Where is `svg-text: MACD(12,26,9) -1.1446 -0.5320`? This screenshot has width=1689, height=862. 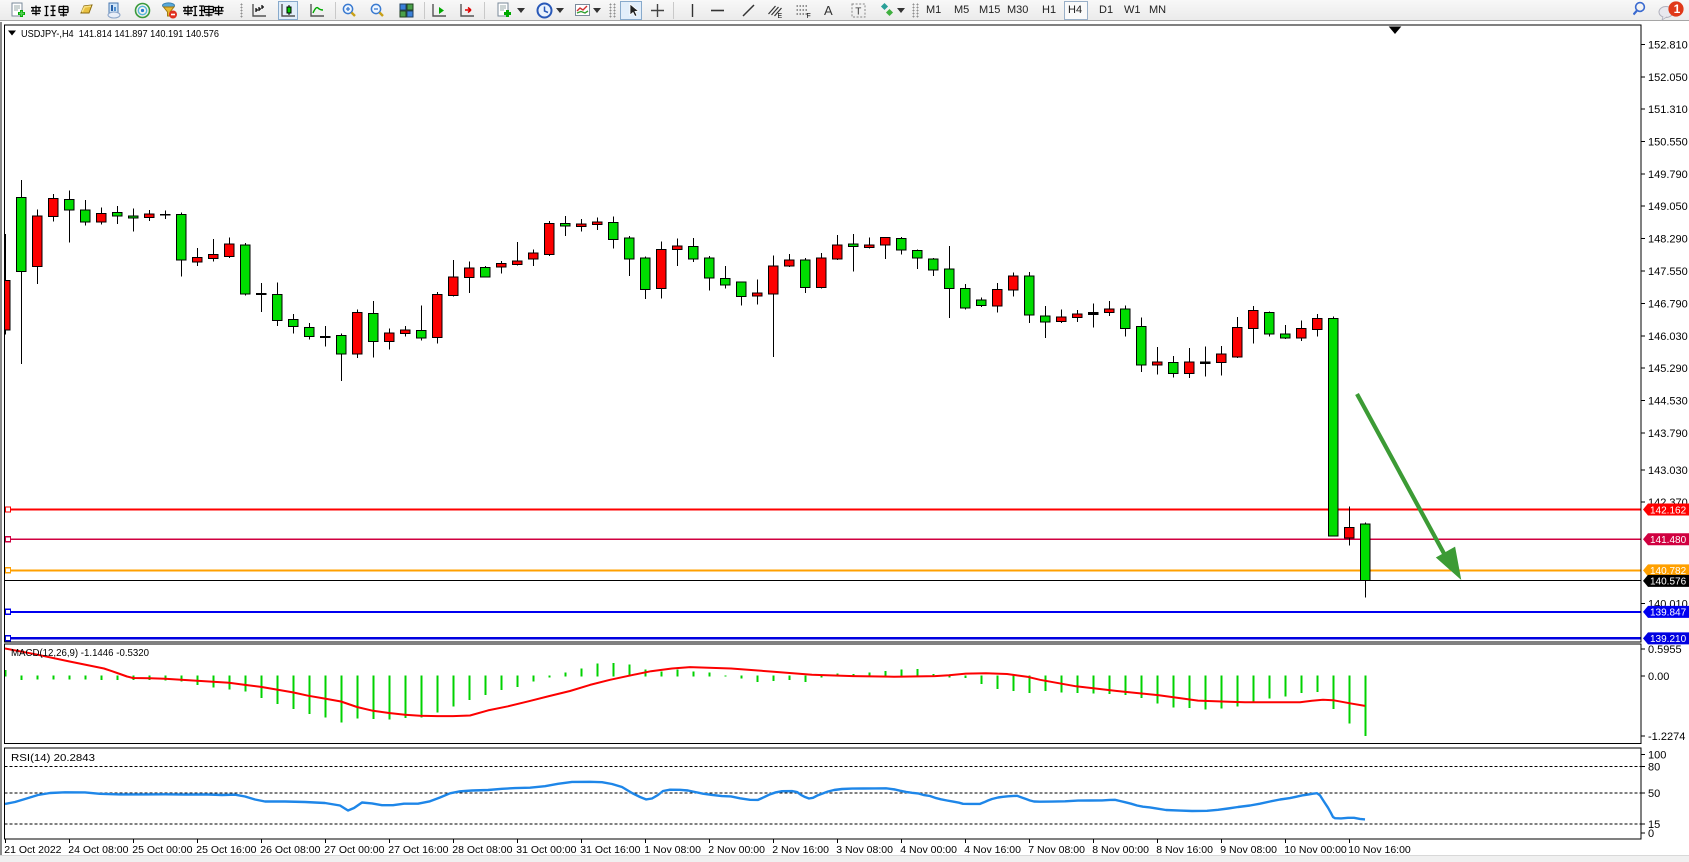
svg-text: MACD(12,26,9) -1.1446 -0.5320 is located at coordinates (80, 653).